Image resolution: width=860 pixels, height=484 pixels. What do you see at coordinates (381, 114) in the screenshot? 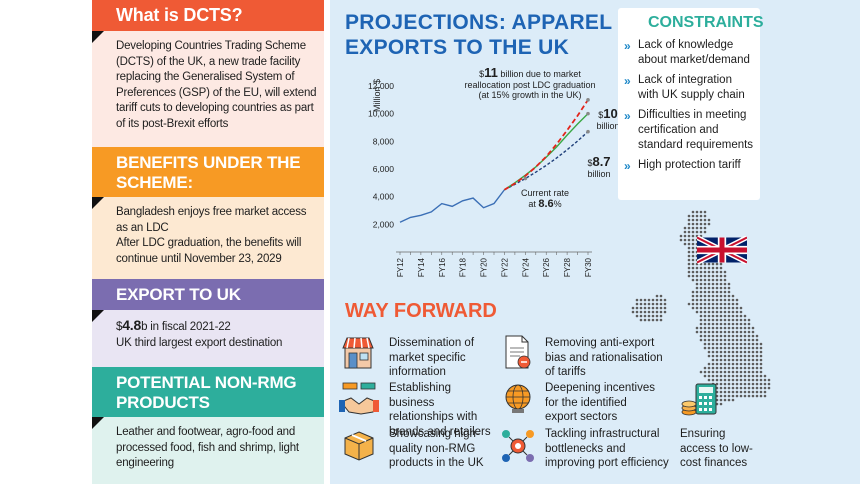
I see `y-tick-label: 10,000` at bounding box center [381, 114].